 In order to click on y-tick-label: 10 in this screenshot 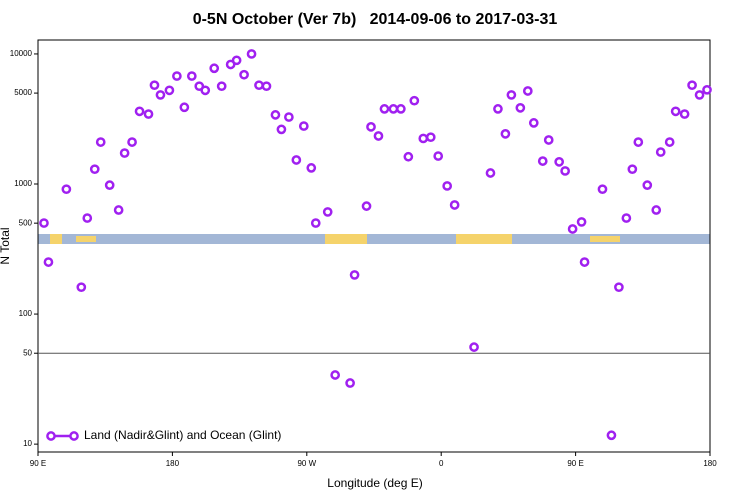, I will do `click(27, 443)`.